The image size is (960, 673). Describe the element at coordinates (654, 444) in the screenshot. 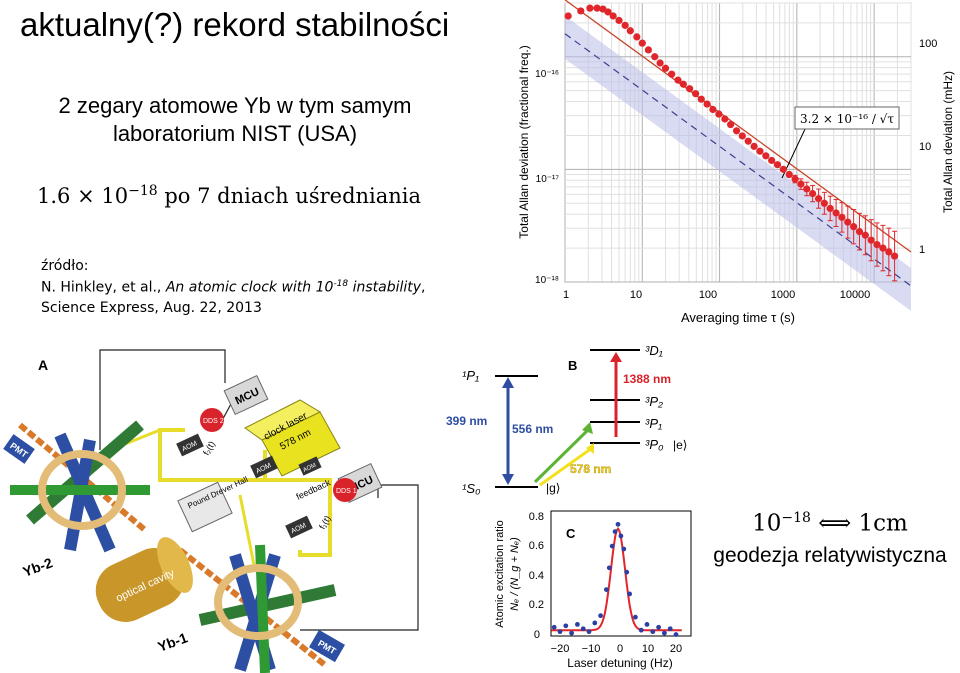

I see `level-3p0-label: ³P₀` at that location.